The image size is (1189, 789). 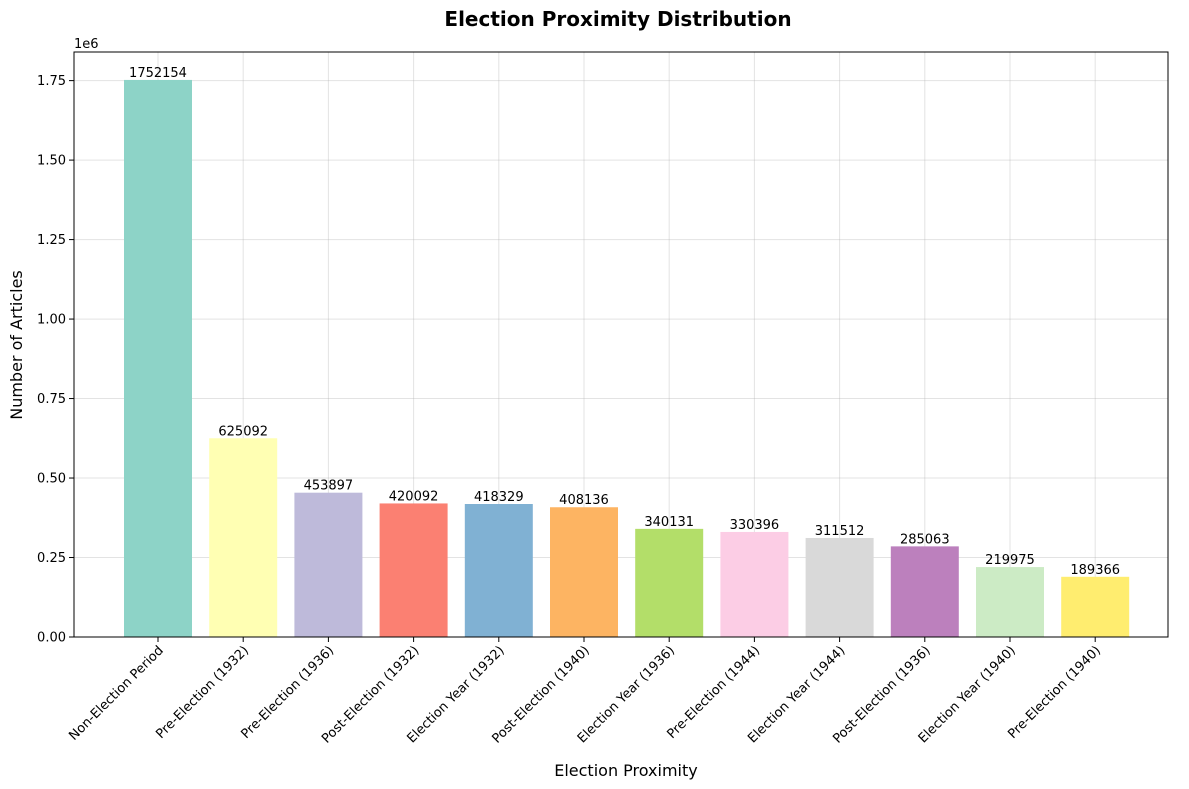 I want to click on y-tick-label: 1.50, so click(x=51, y=161).